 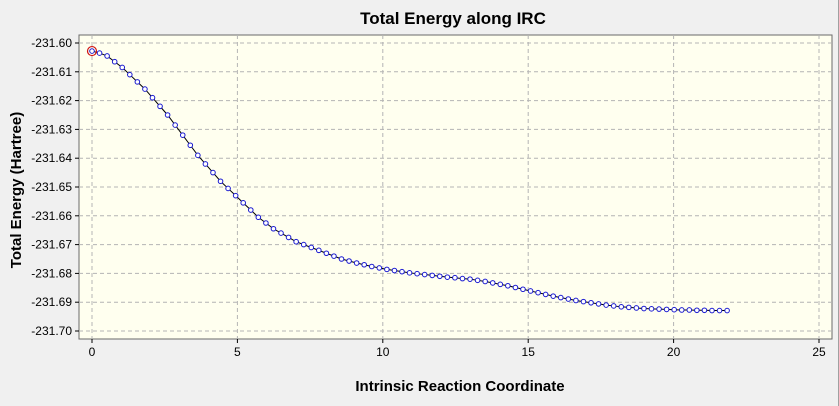 I want to click on x-tick-label: 20, so click(x=674, y=352).